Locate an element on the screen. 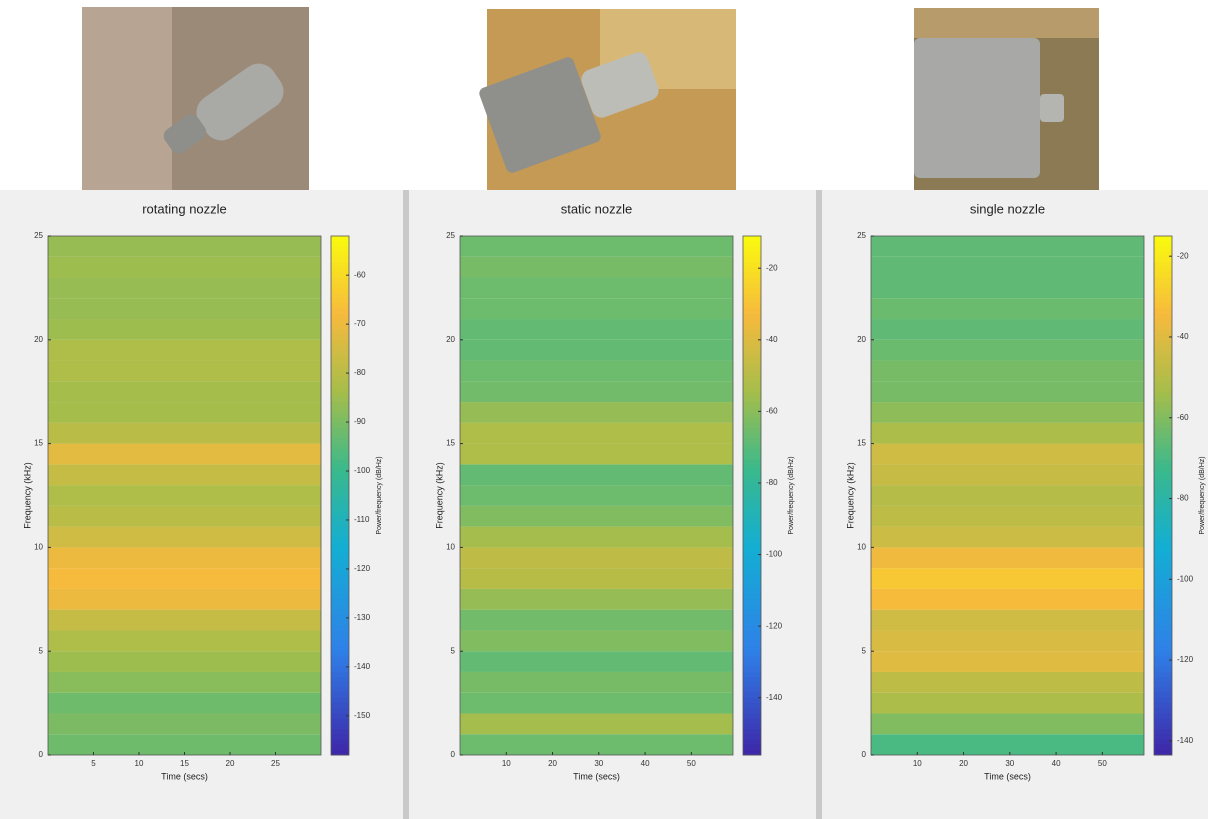 The image size is (1208, 819). colorbar-tick-label: -40 is located at coordinates (772, 339).